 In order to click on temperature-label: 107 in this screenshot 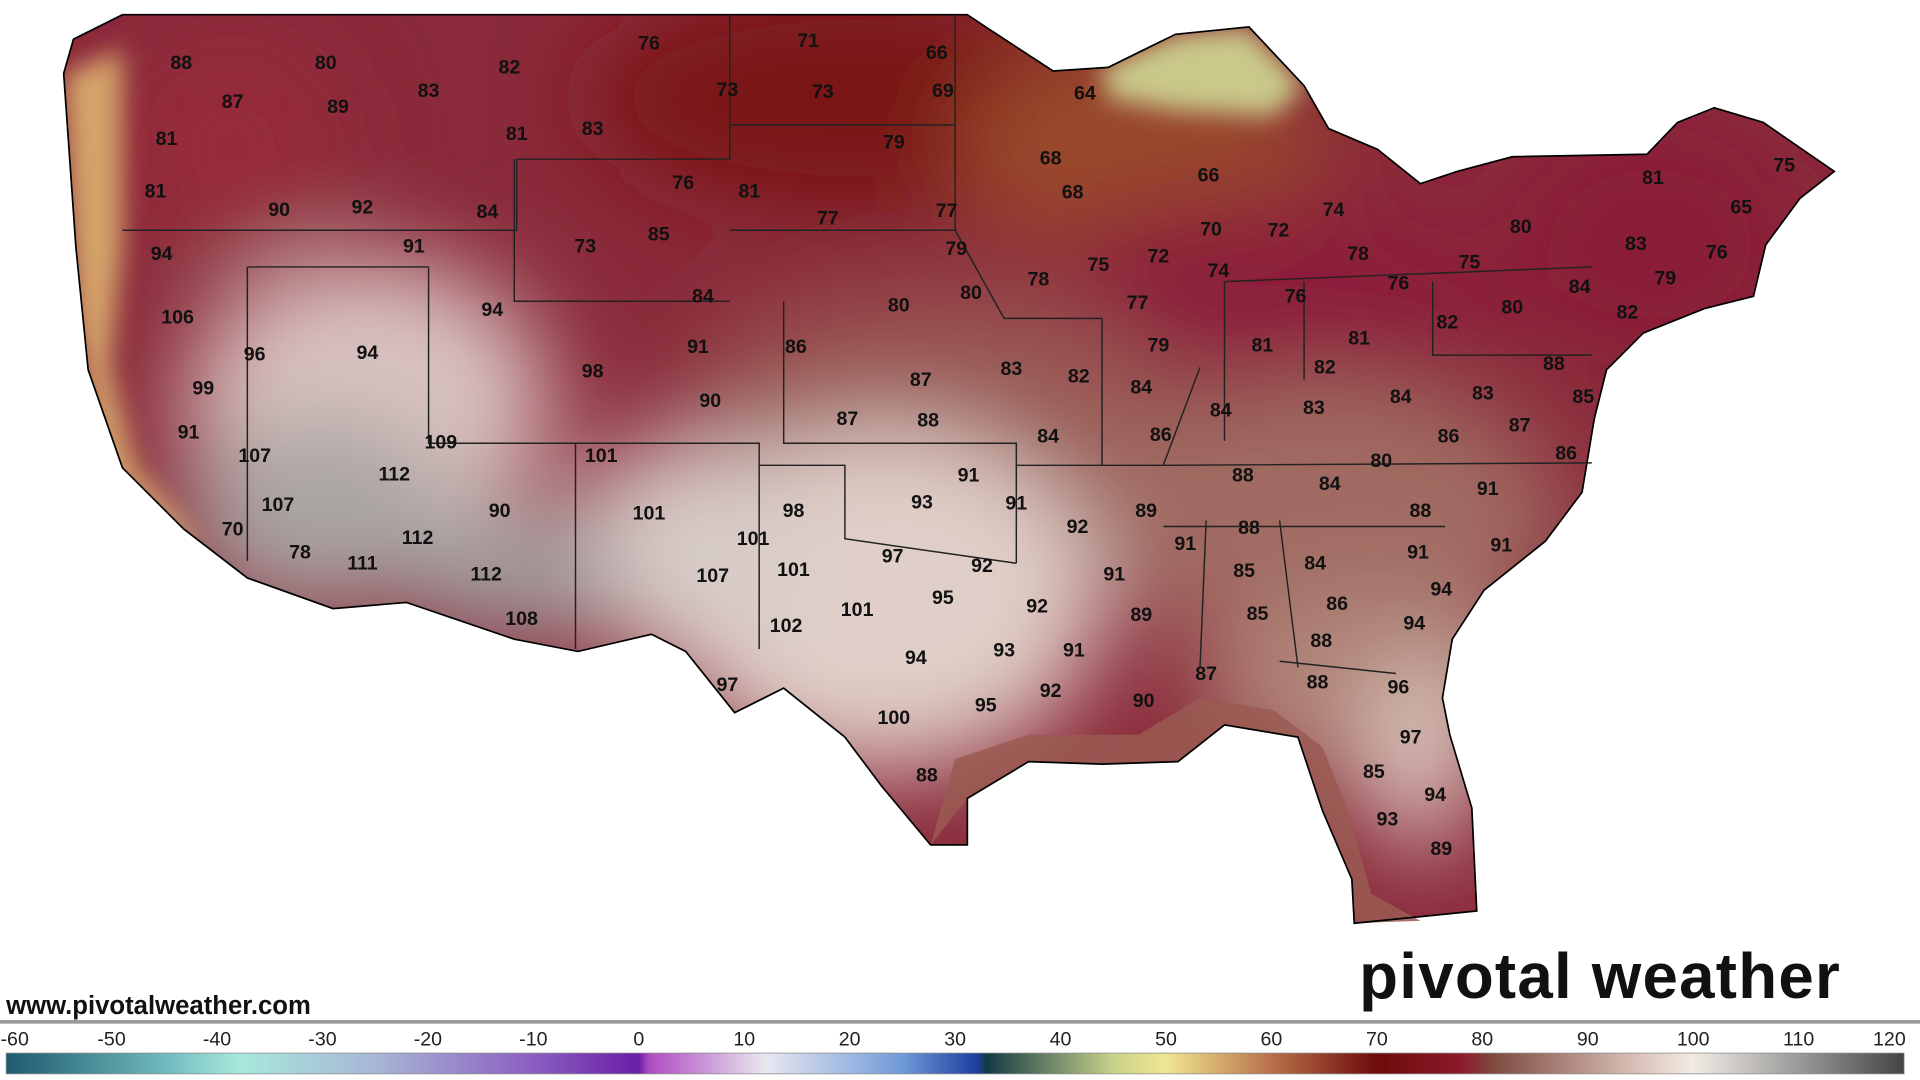, I will do `click(254, 456)`.